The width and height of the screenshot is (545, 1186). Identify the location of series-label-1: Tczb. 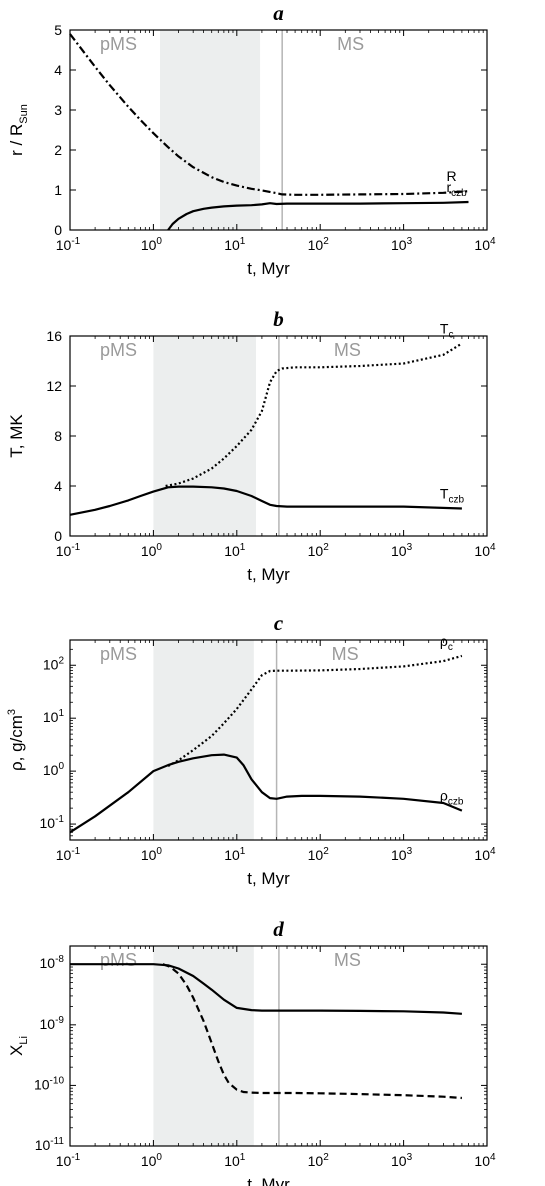
(452, 496).